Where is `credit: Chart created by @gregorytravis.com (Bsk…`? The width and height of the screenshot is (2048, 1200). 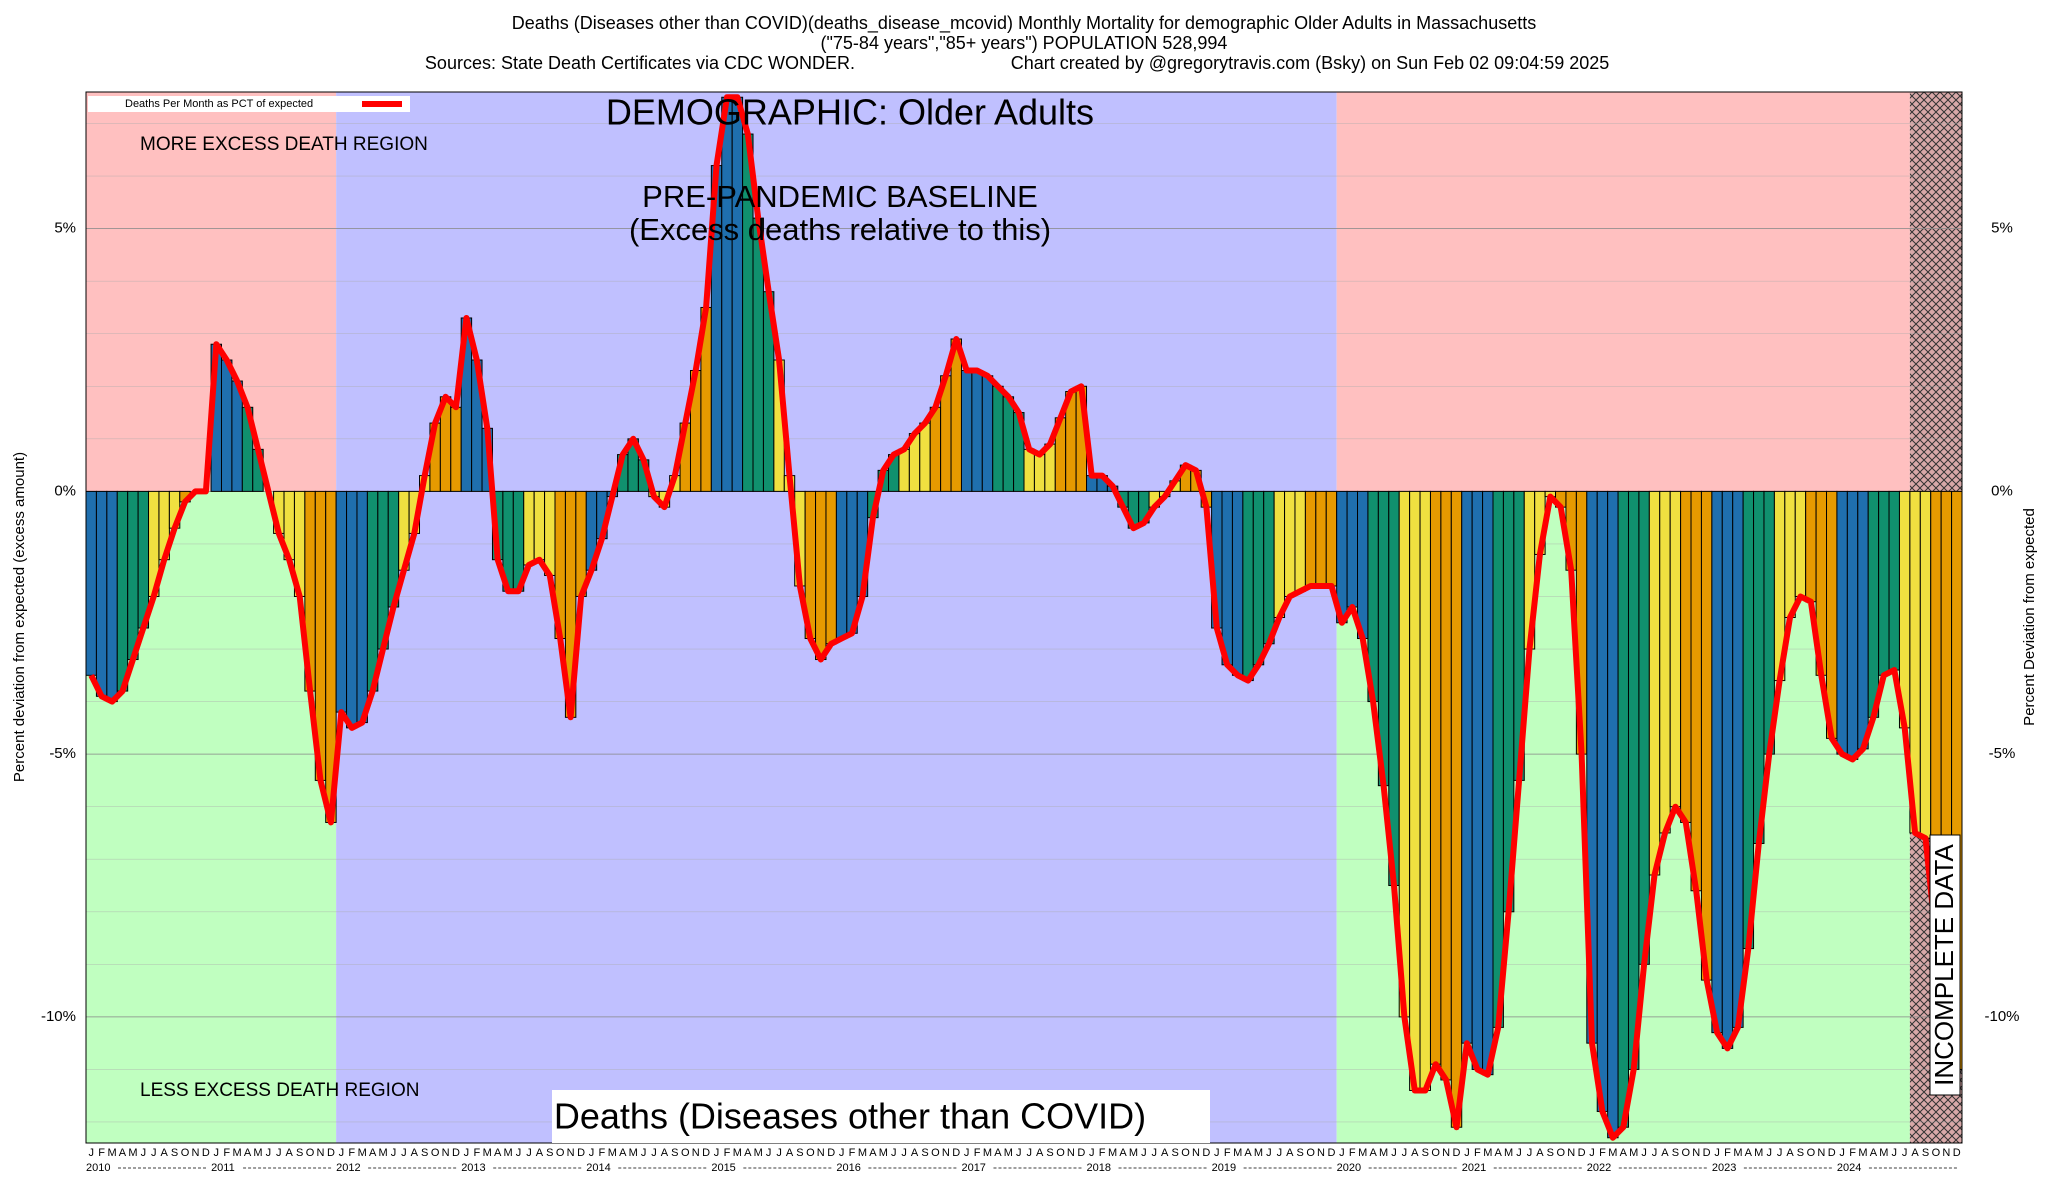 credit: Chart created by @gregorytravis.com (Bsk… is located at coordinates (1310, 63).